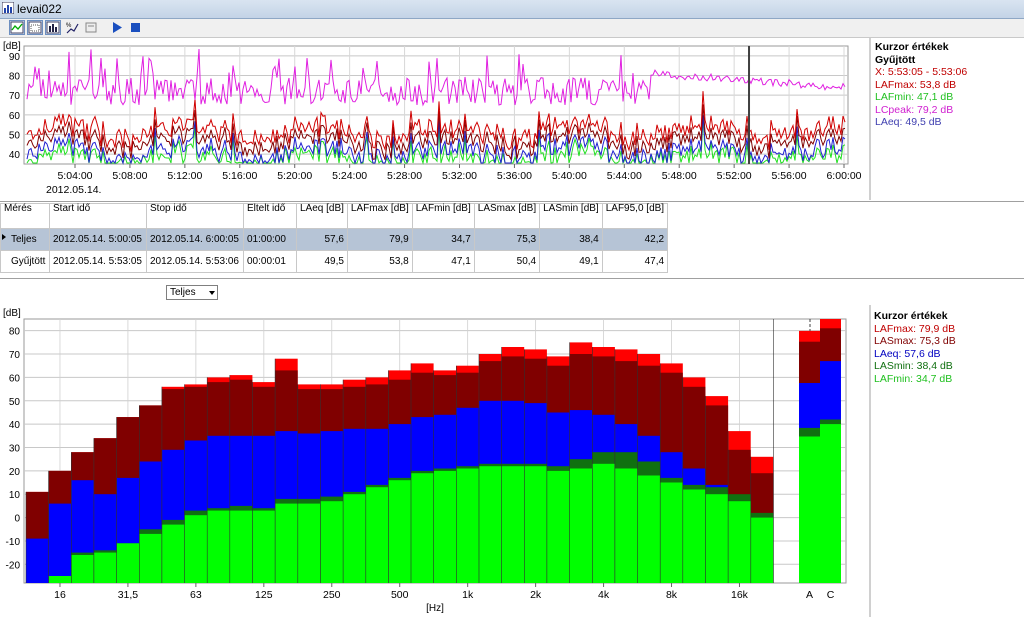  What do you see at coordinates (734, 176) in the screenshot?
I see `x-tick-label: 5:52:00` at bounding box center [734, 176].